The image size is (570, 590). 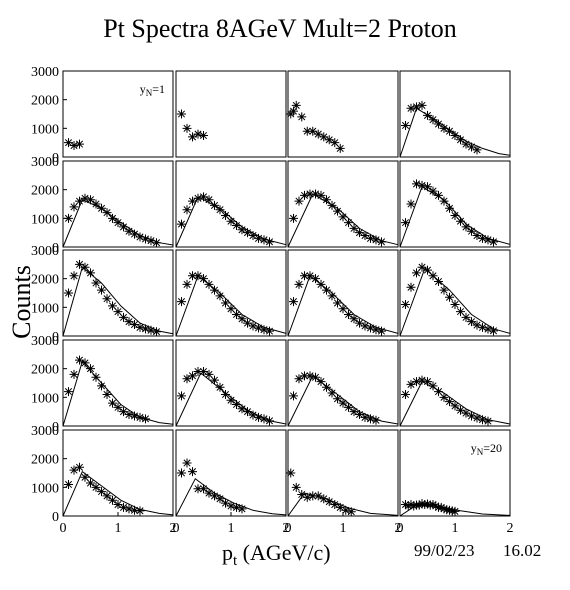 I want to click on panel-18: 0 1 2, so click(x=231, y=482).